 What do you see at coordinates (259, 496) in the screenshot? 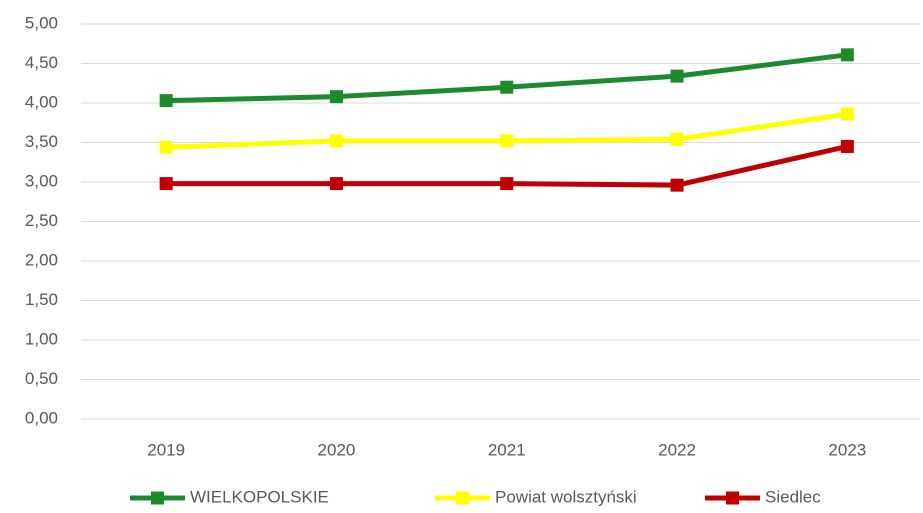
I see `legend-label: WIELKOPOLSKIE` at bounding box center [259, 496].